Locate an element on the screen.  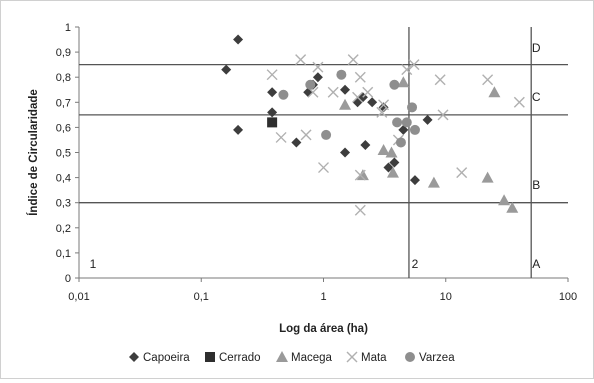
legend: Capoeira Cerrado Macega Mata Varzea is located at coordinates (292, 357).